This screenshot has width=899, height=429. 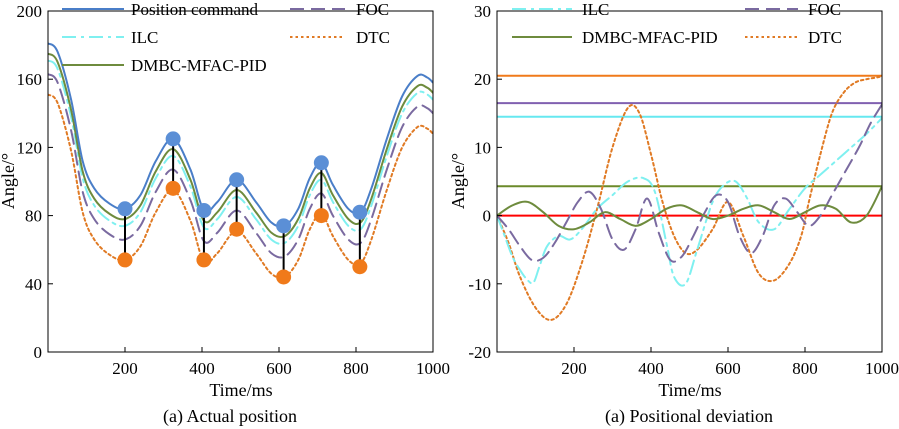 What do you see at coordinates (574, 368) in the screenshot?
I see `right-xtick-label: 200` at bounding box center [574, 368].